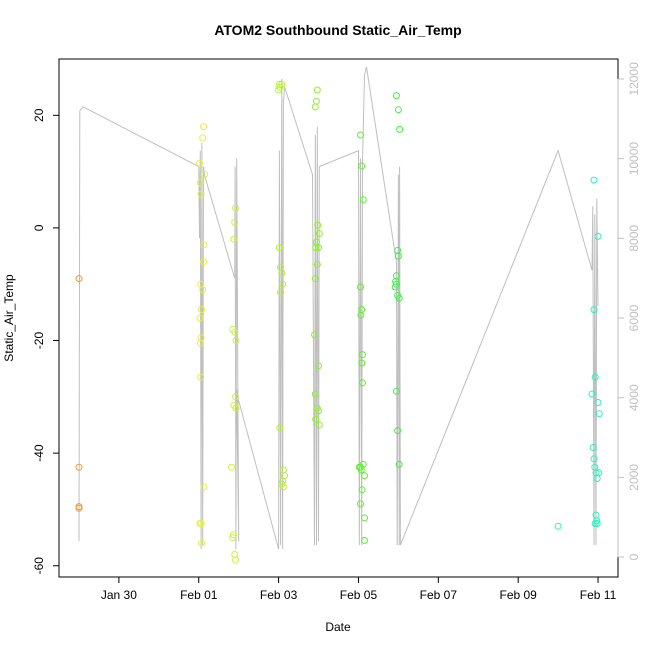  What do you see at coordinates (359, 595) in the screenshot?
I see `x-tick-label: Feb 05` at bounding box center [359, 595].